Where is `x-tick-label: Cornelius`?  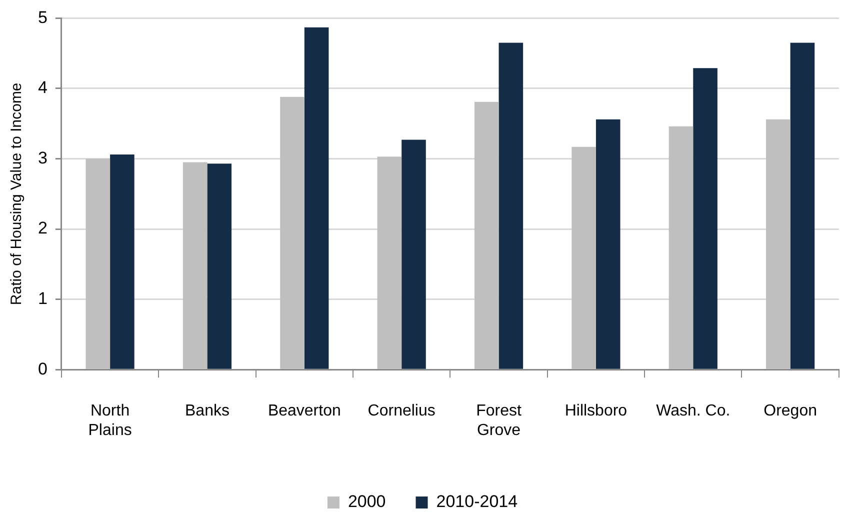 x-tick-label: Cornelius is located at coordinates (402, 411).